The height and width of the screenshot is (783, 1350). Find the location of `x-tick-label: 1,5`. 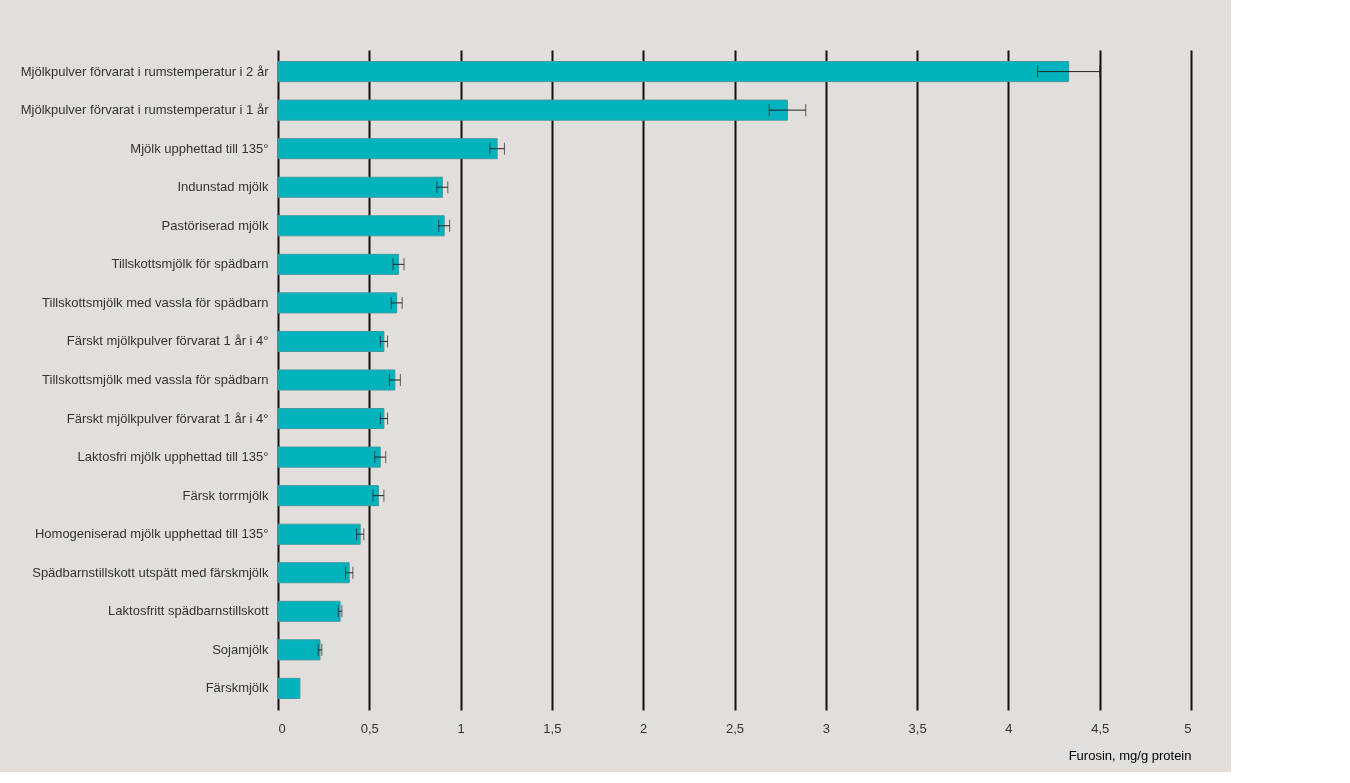

x-tick-label: 1,5 is located at coordinates (552, 728).